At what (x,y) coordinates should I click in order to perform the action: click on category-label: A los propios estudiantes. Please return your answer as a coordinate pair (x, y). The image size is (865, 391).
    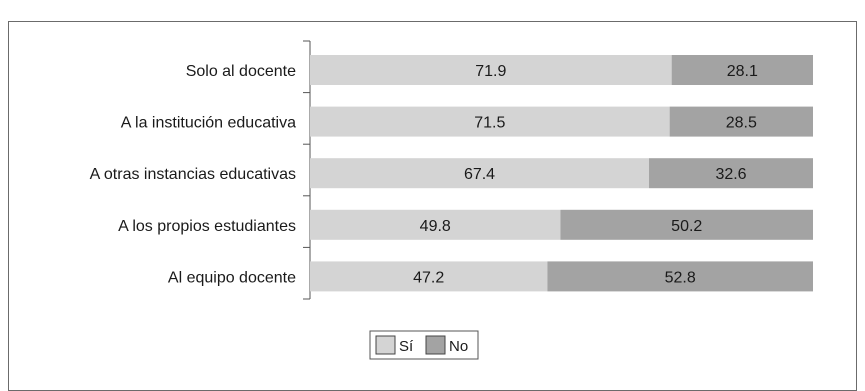
    Looking at the image, I should click on (207, 226).